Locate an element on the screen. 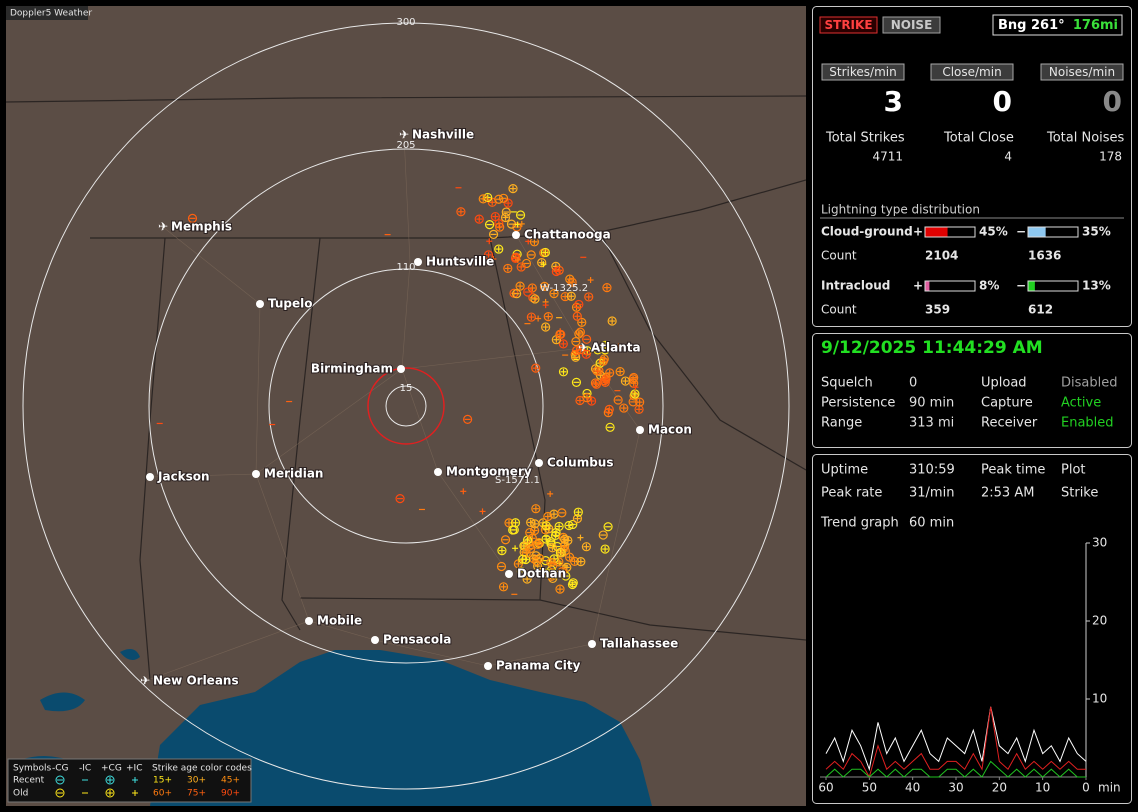 The height and width of the screenshot is (812, 1138). stat-label: Peak rate is located at coordinates (851, 493).